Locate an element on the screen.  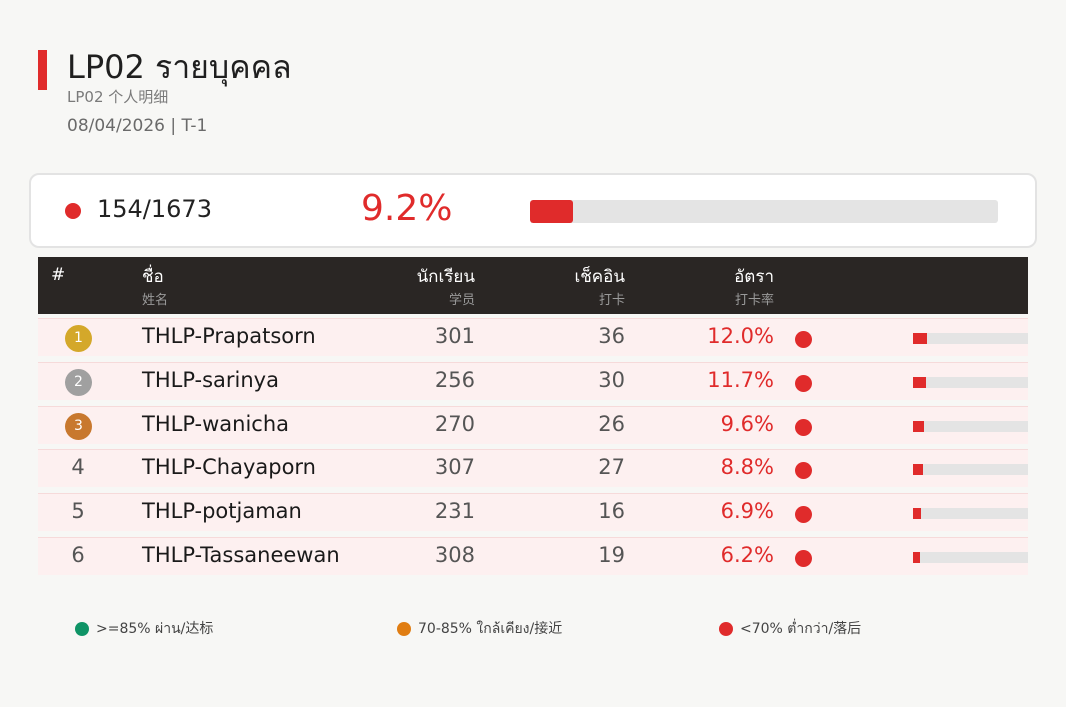
rank-medal-bronze: 3 is located at coordinates (78, 426).